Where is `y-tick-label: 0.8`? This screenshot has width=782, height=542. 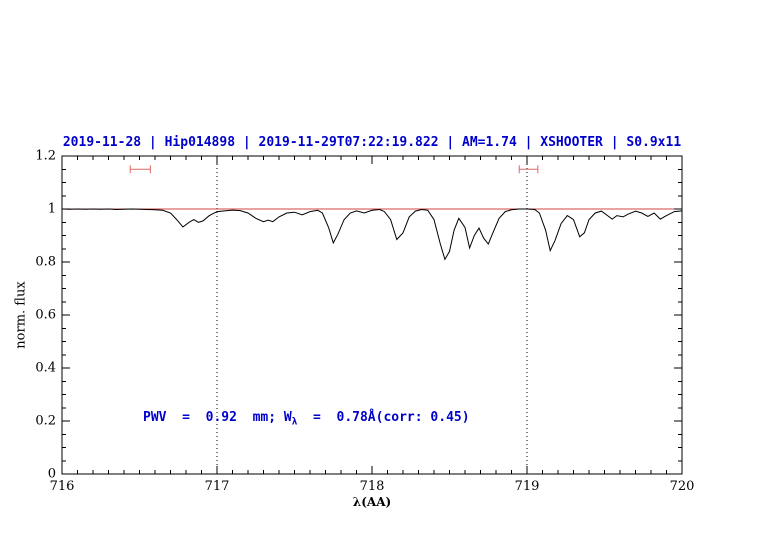 y-tick-label: 0.8 is located at coordinates (45, 262).